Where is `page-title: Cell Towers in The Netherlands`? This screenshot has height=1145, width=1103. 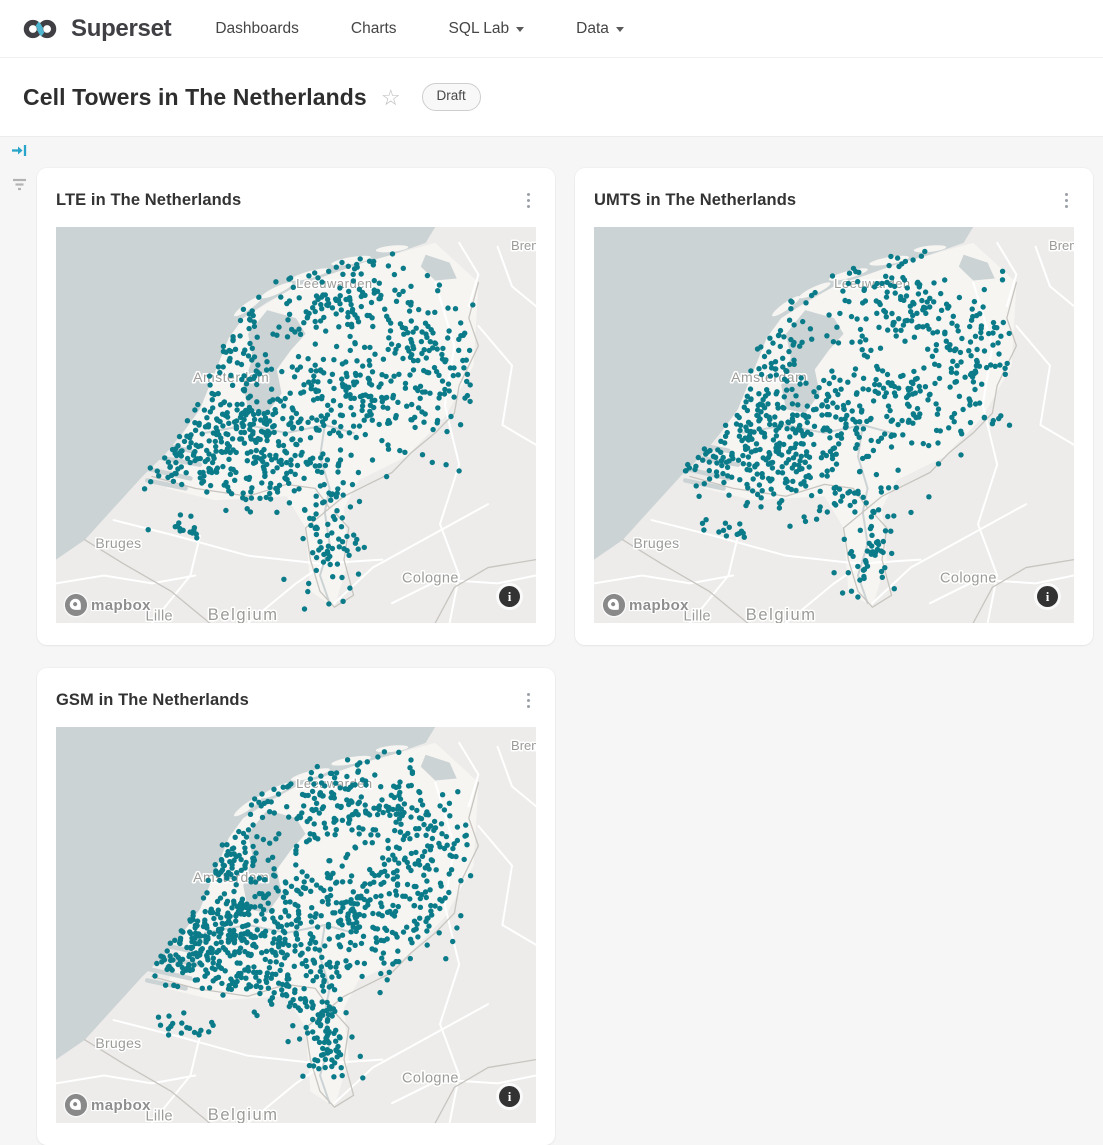
page-title: Cell Towers in The Netherlands is located at coordinates (195, 96).